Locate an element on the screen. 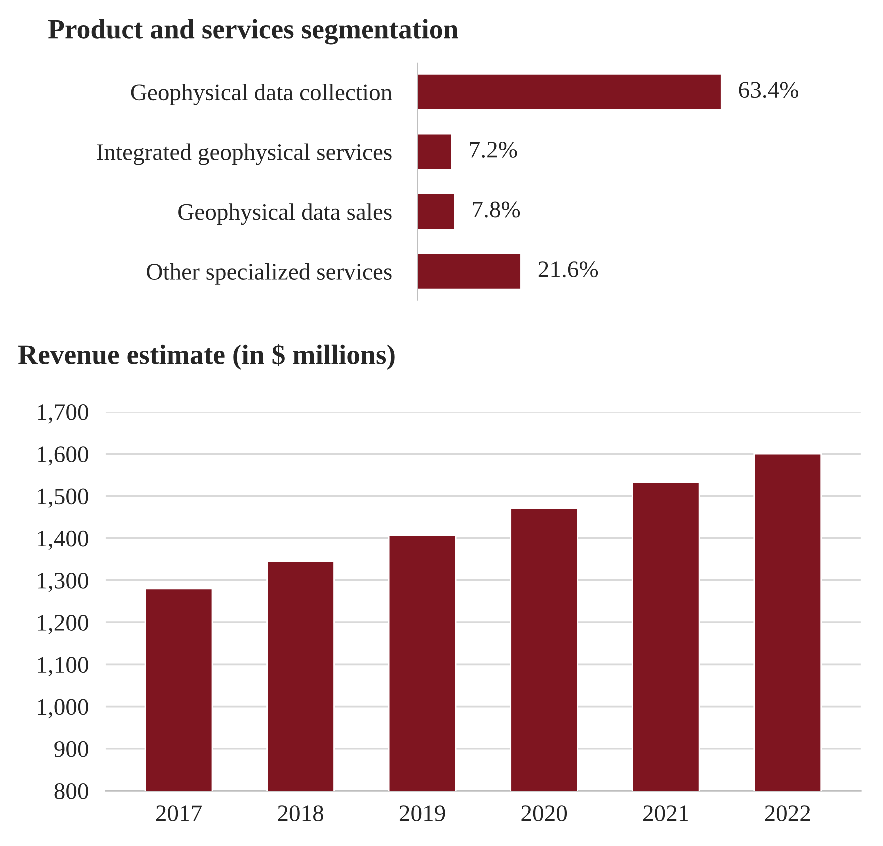  data-label: 21.6% is located at coordinates (568, 270).